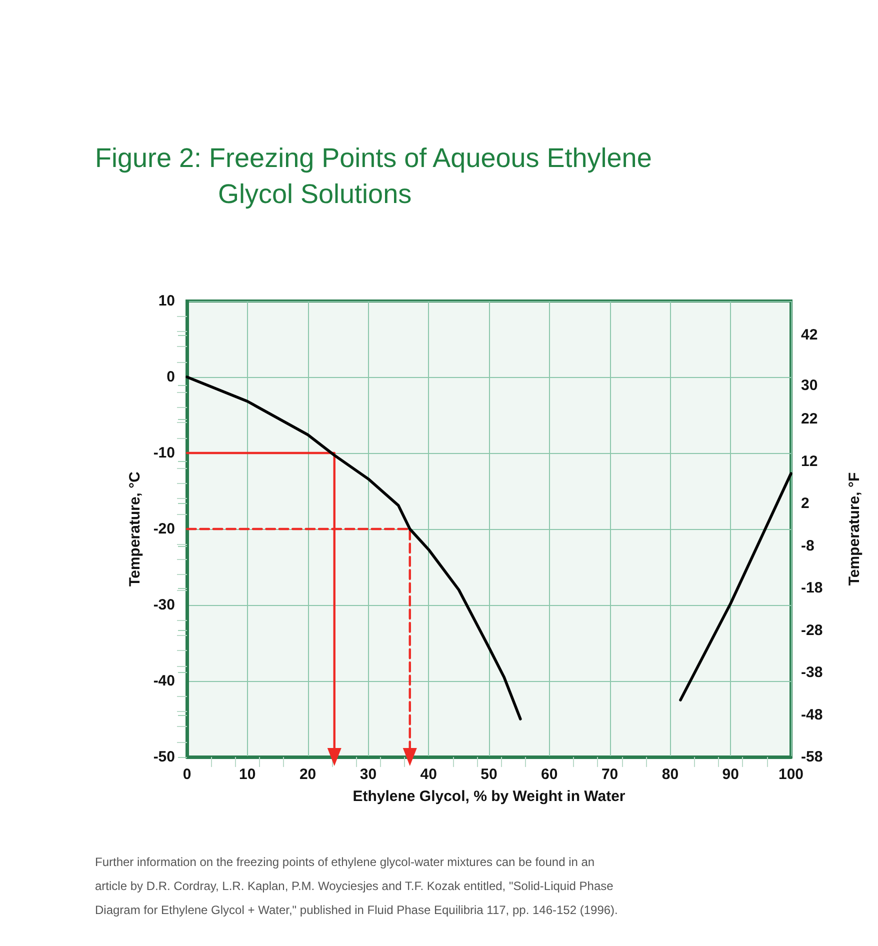 The width and height of the screenshot is (878, 946). What do you see at coordinates (374, 176) in the screenshot?
I see `chart-title: Figure 2: Freezing Points of Aqueous Ethylene Glycol Solutions` at bounding box center [374, 176].